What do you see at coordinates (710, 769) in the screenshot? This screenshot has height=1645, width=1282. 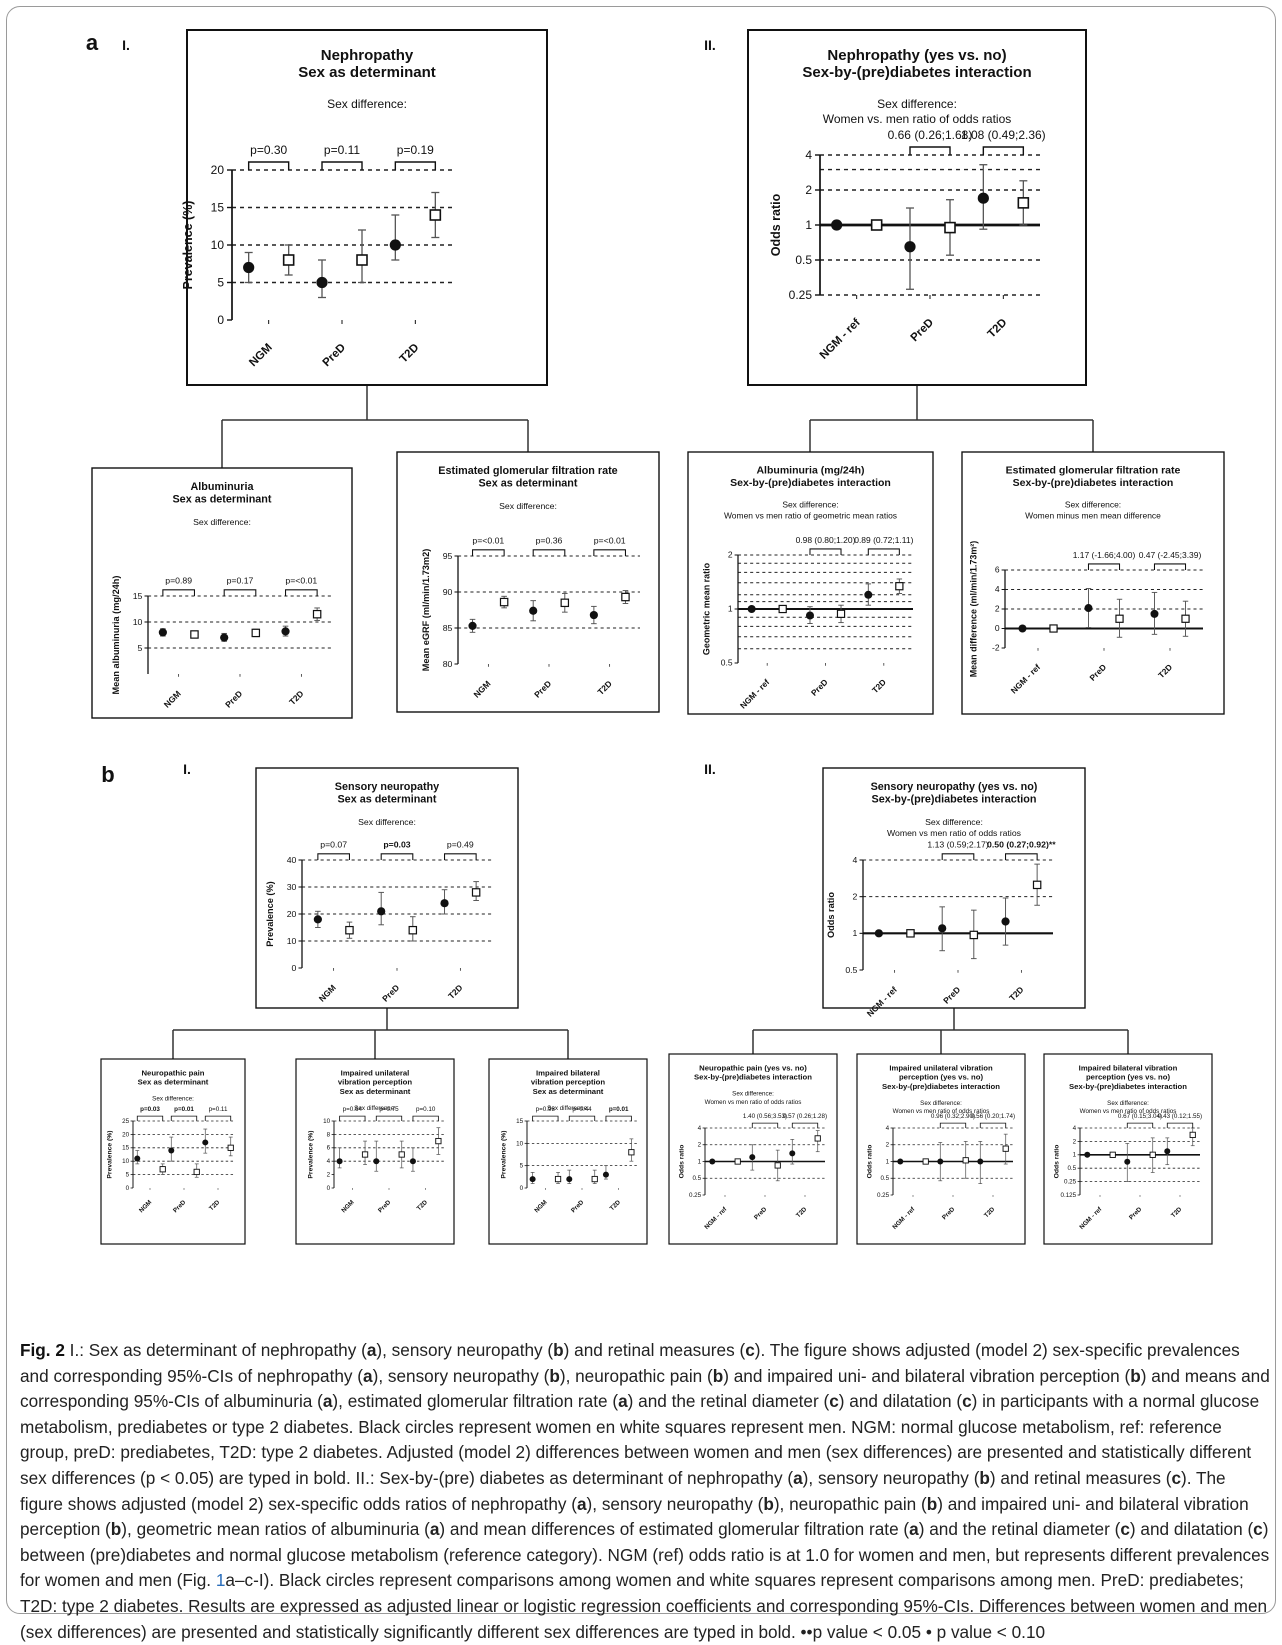 I see `column-label-II: II.` at bounding box center [710, 769].